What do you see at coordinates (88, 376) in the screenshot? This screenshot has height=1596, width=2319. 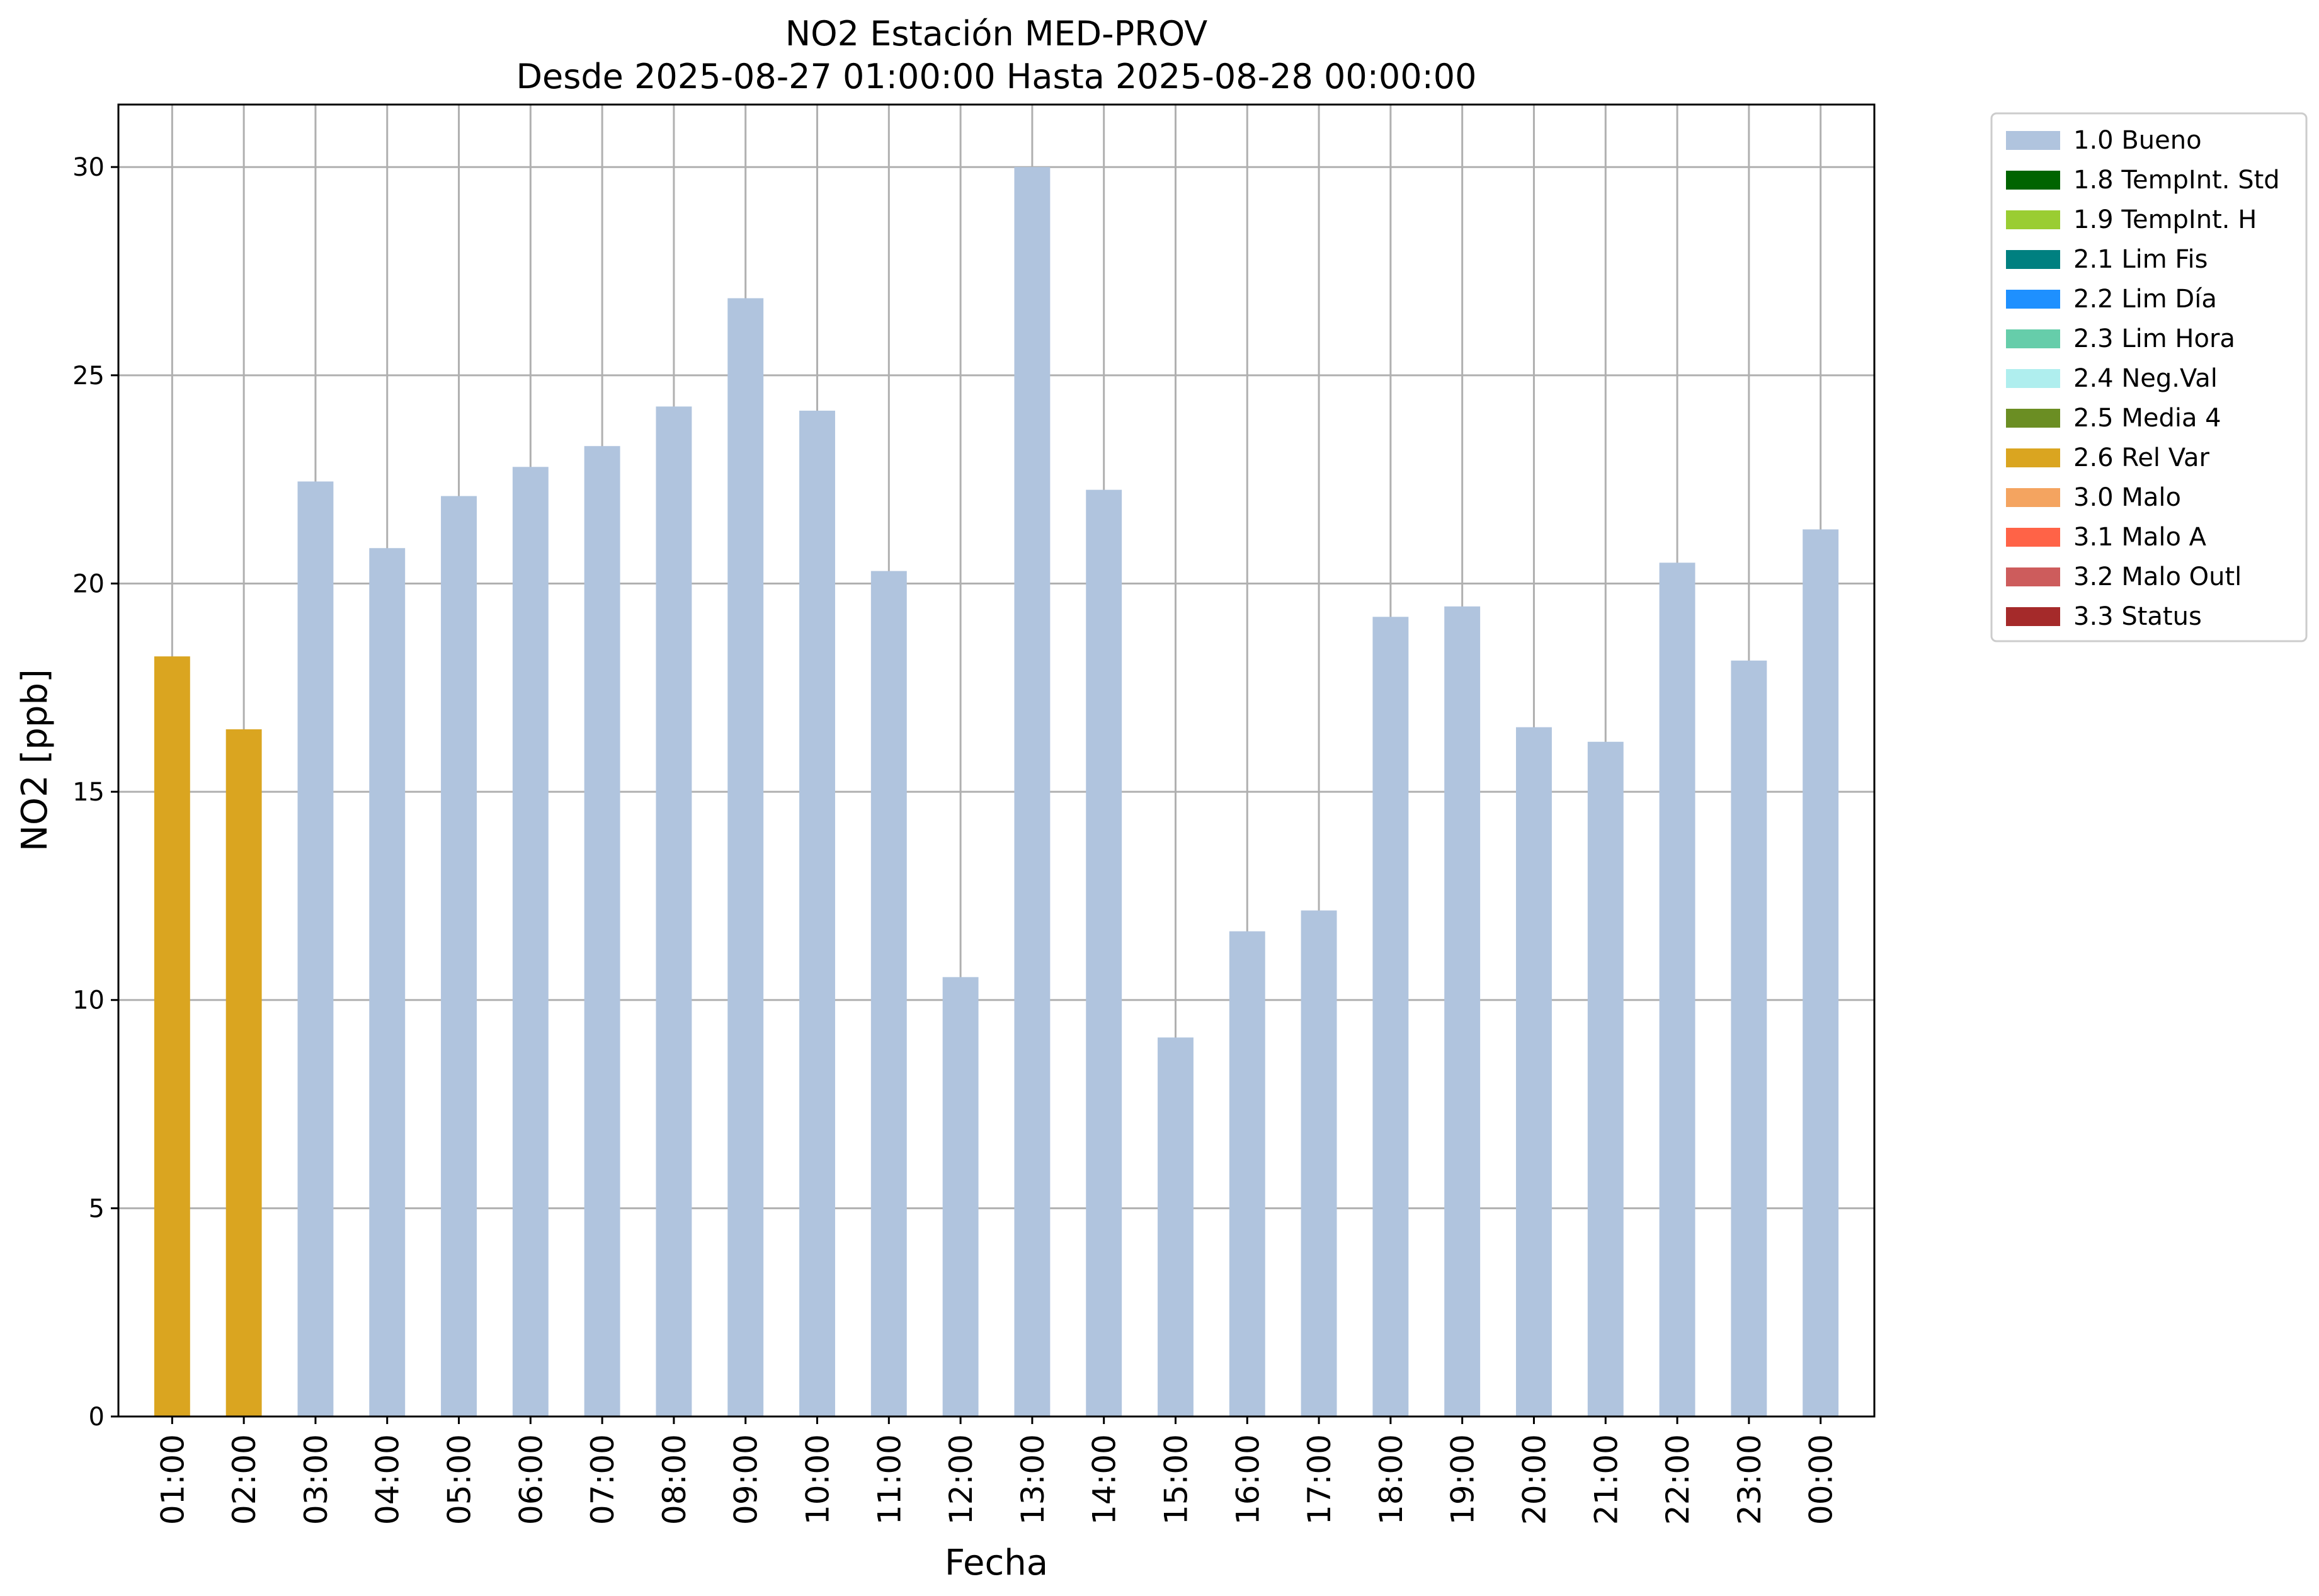 I see `y-tick-label: 25` at bounding box center [88, 376].